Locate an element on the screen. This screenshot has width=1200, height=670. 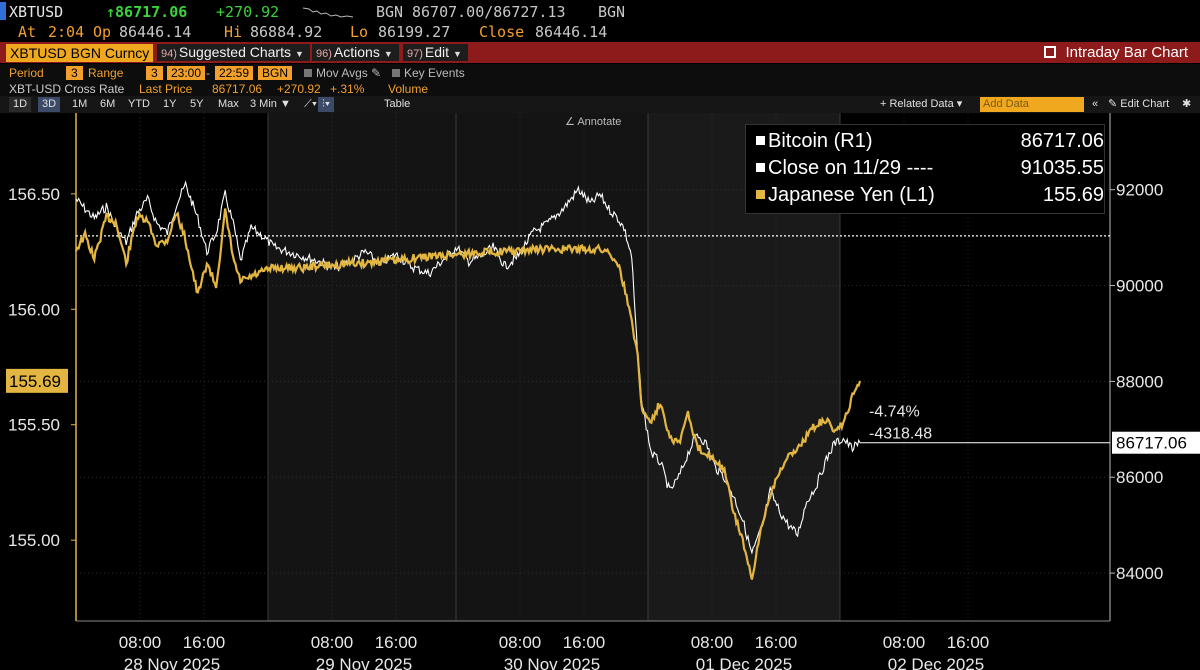
date-label: 02 Dec 2025 is located at coordinates (936, 662).